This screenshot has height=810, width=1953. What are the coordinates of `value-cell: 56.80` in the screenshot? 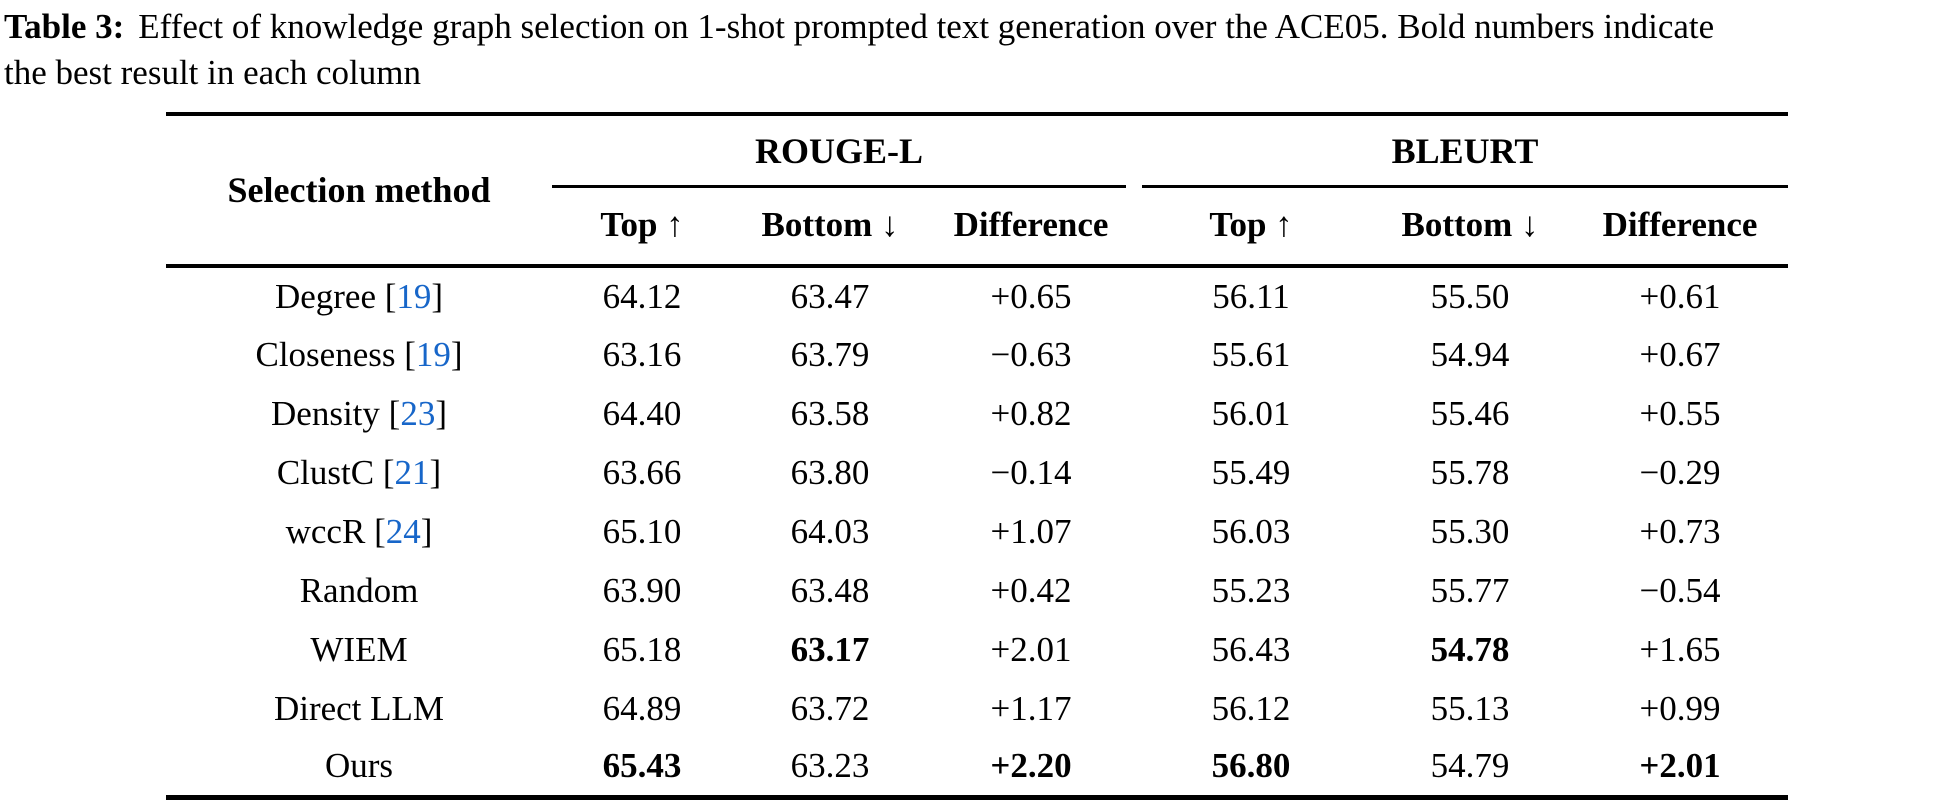 It's located at (1251, 766).